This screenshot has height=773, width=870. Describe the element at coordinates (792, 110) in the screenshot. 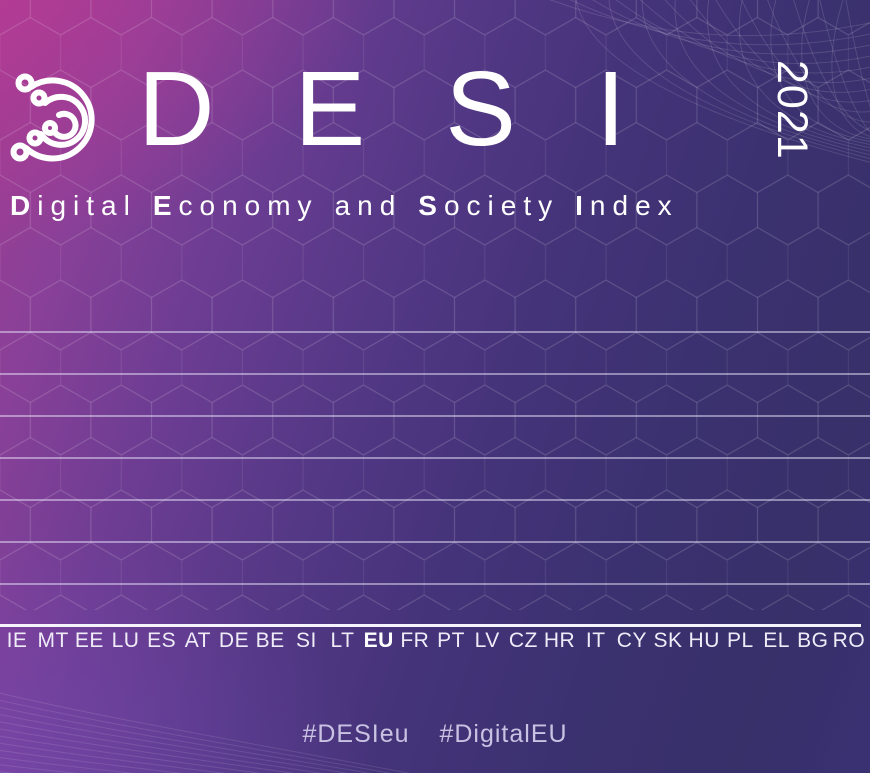

I see `title-year: 2021` at that location.